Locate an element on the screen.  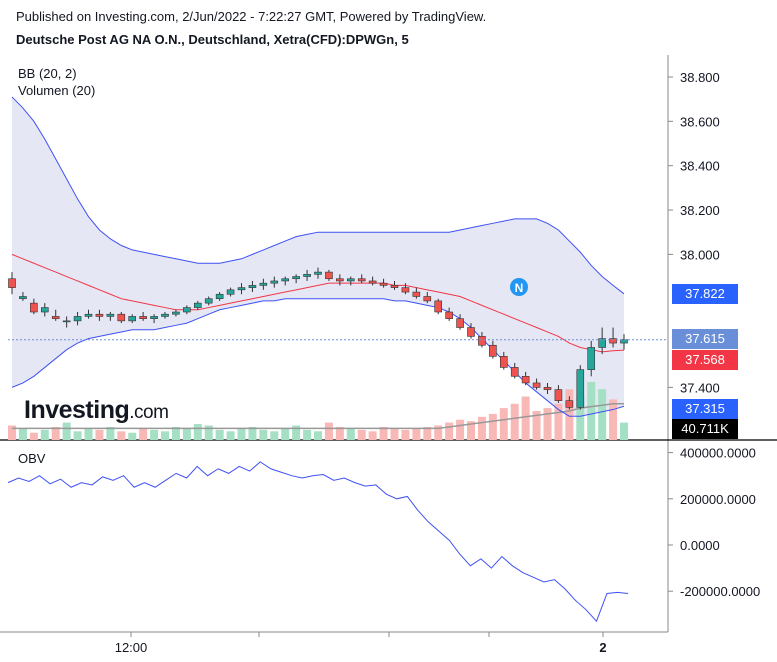
investing-logo: Investing.com is located at coordinates (96, 410).